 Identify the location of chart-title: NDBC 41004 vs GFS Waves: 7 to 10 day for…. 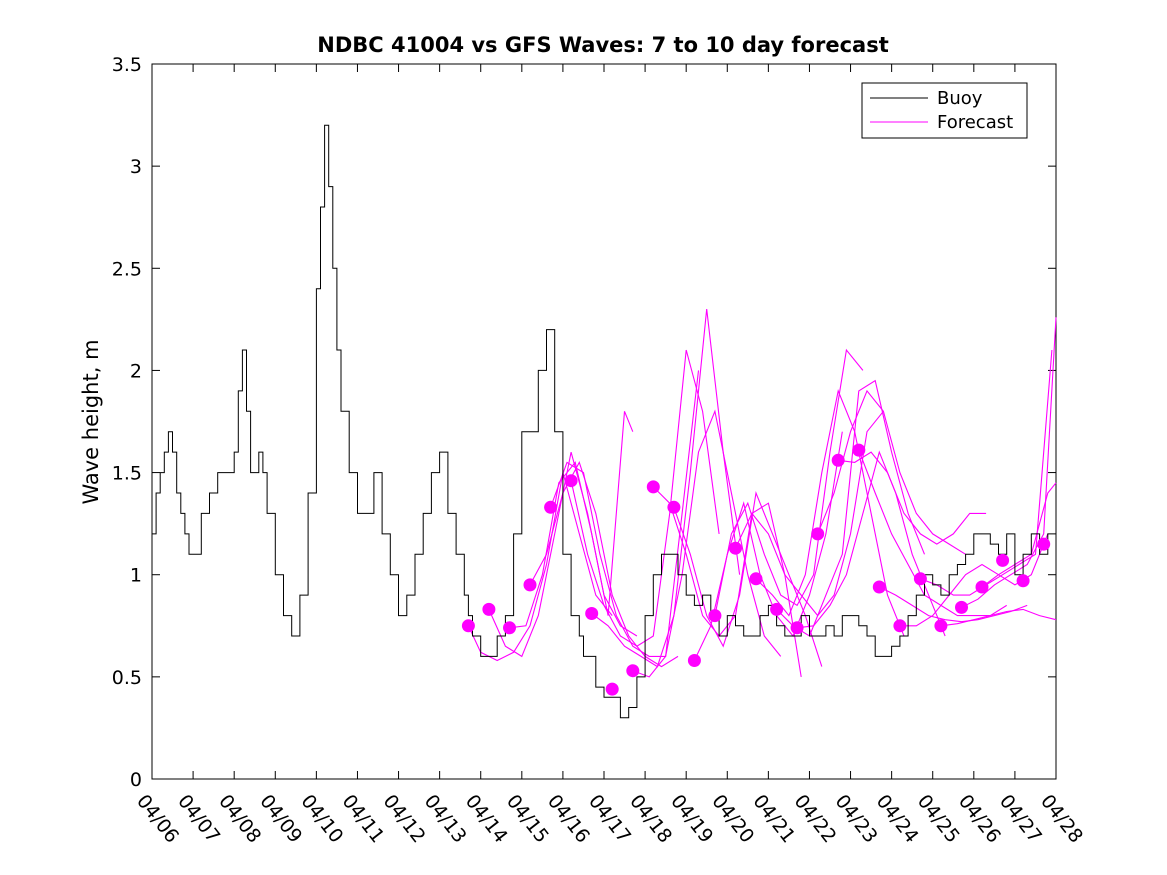
(602, 45).